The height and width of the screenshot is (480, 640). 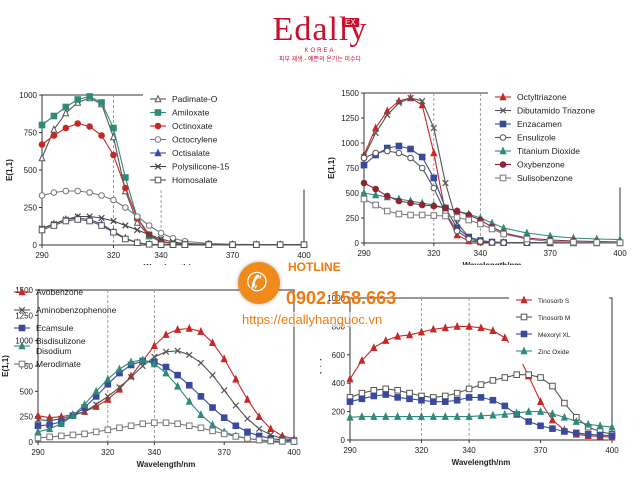 What do you see at coordinates (27, 366) in the screenshot?
I see `y-tick-label: 750` at bounding box center [27, 366].